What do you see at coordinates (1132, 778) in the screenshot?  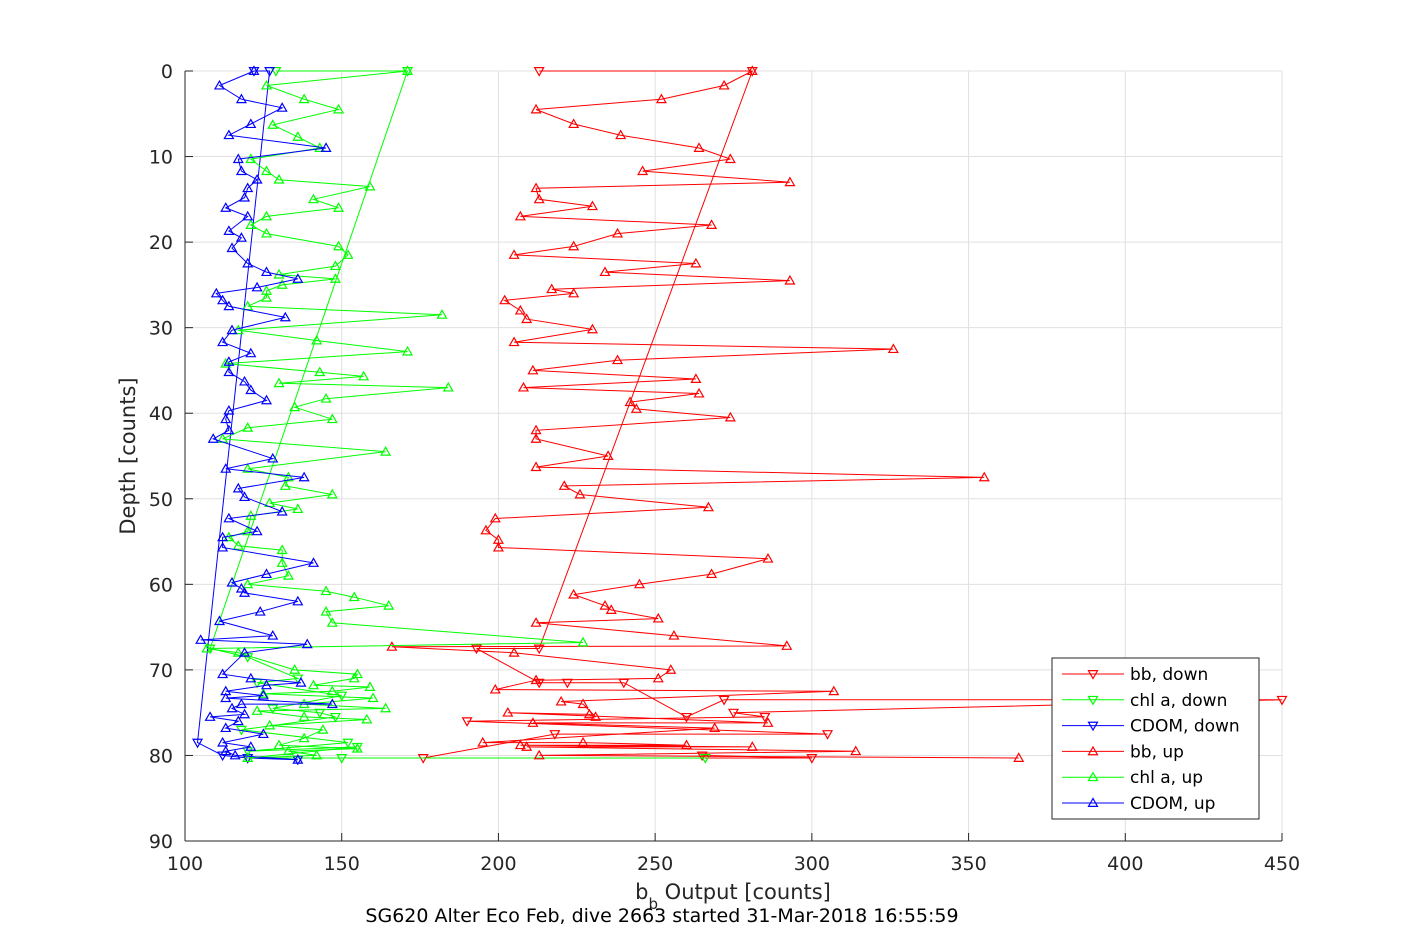 I see `legend-entry: chl a, up` at bounding box center [1132, 778].